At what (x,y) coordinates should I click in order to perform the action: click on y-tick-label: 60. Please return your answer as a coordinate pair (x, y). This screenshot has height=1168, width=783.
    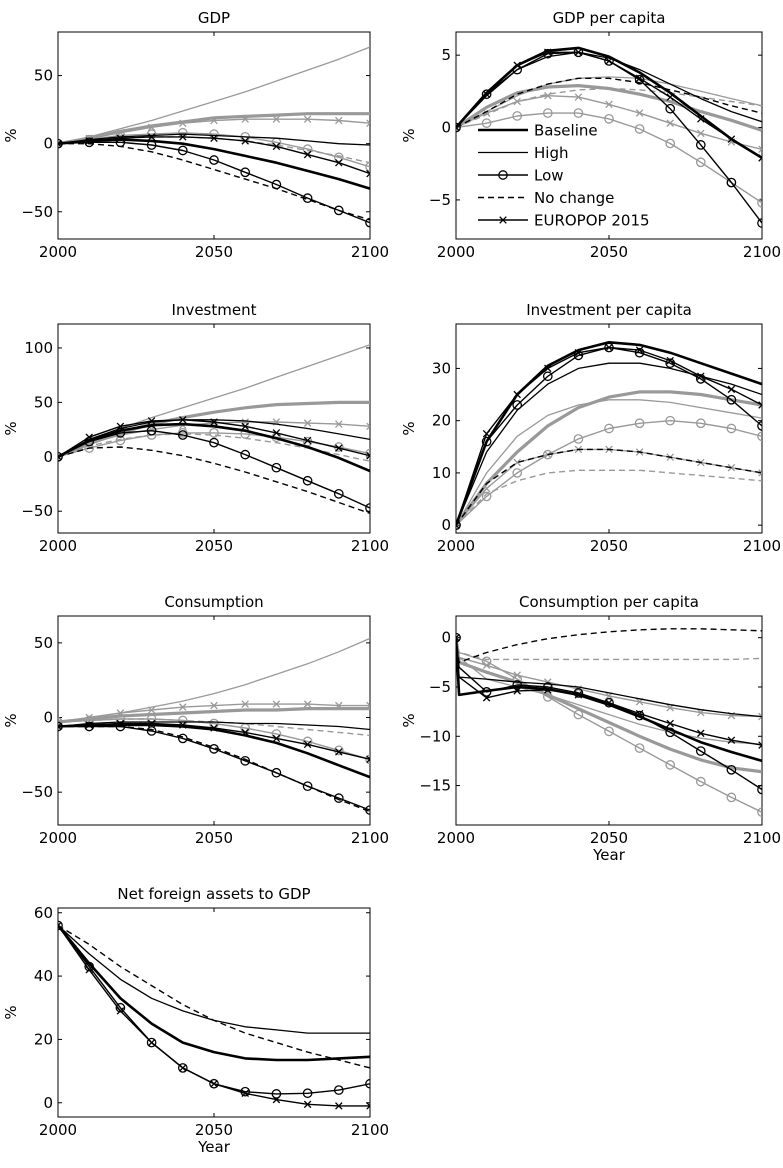
    Looking at the image, I should click on (43, 913).